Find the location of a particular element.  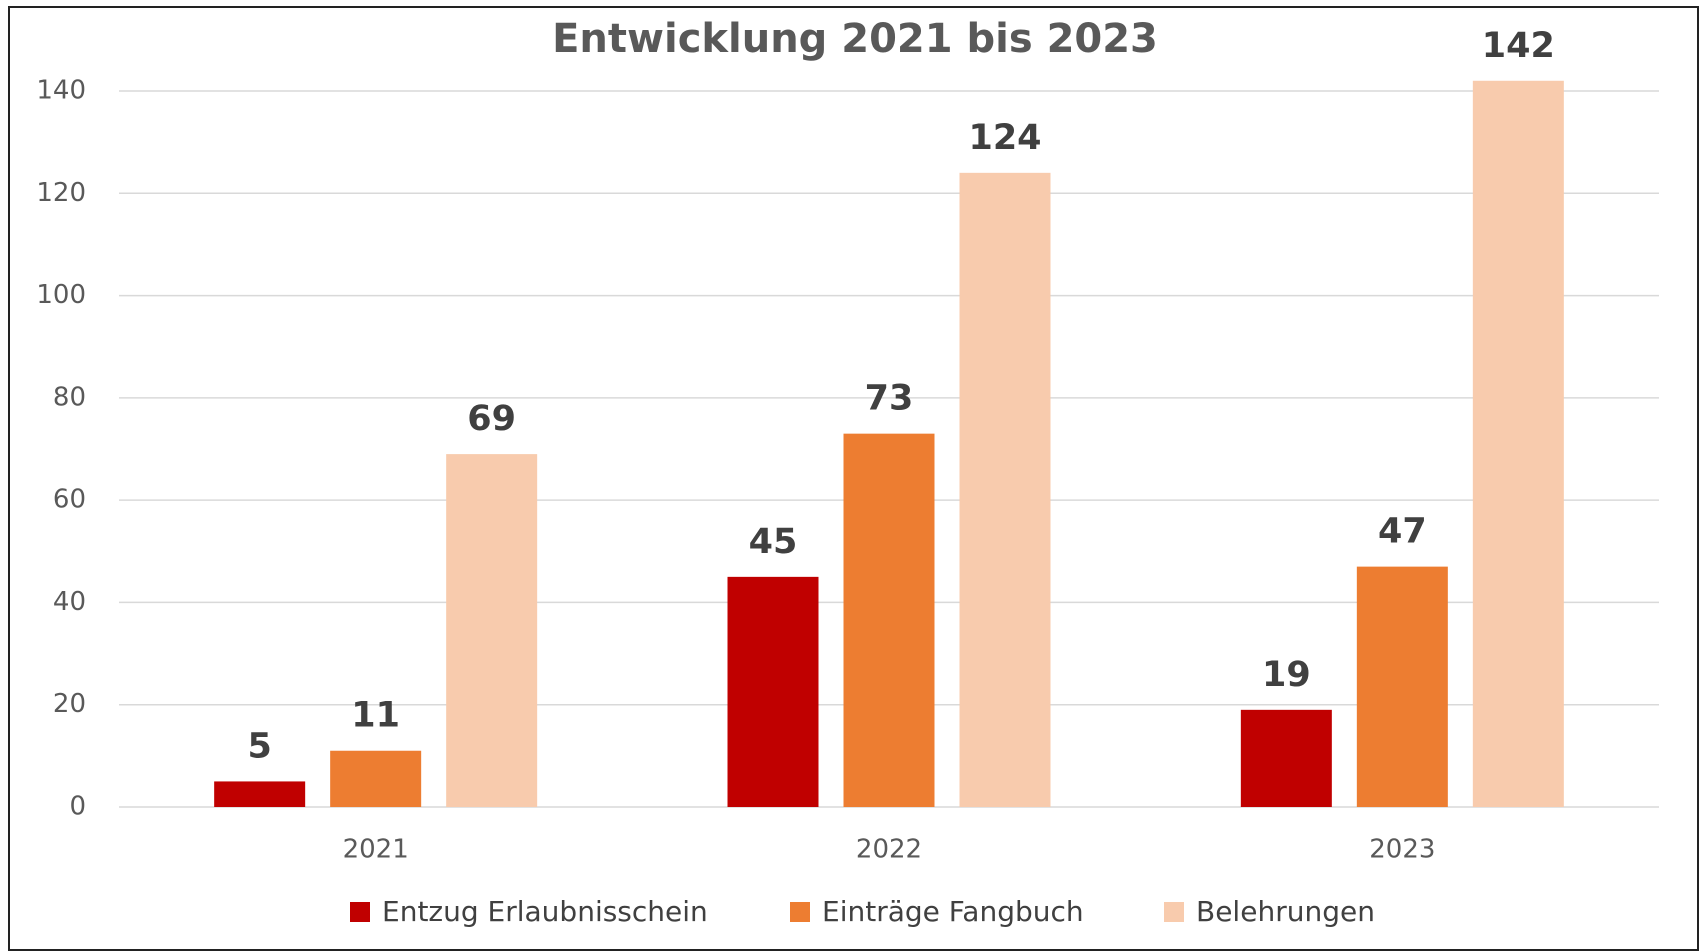

data-label: 142 is located at coordinates (1518, 46).